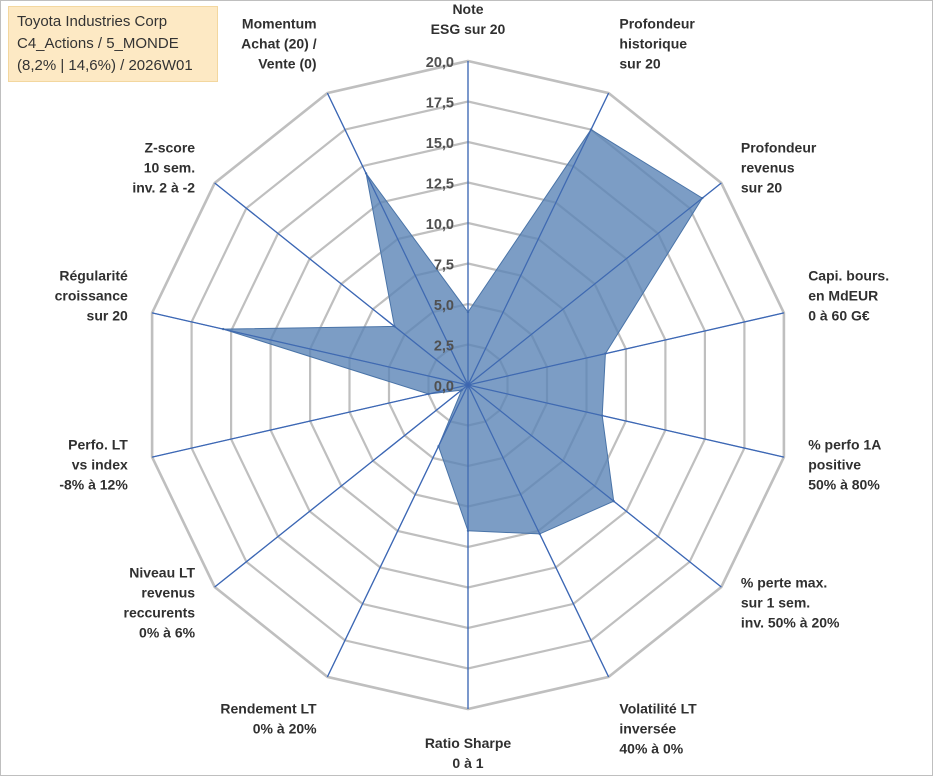  I want to click on axis-label-line: Volatilité LT, so click(658, 708).